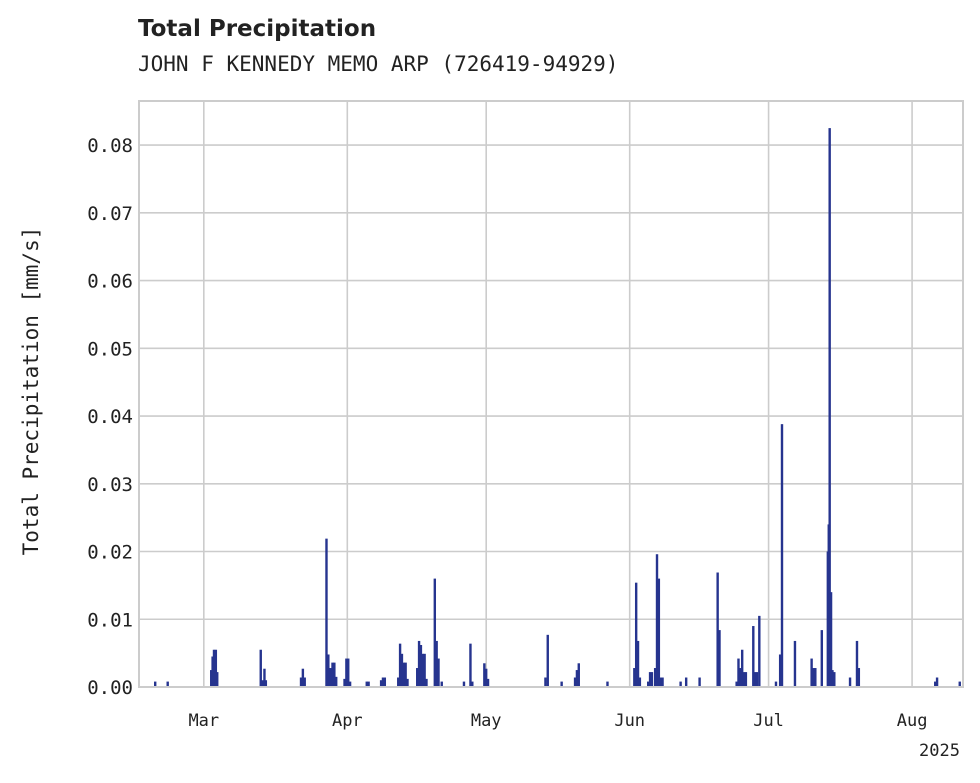 The width and height of the screenshot is (980, 783). What do you see at coordinates (31, 391) in the screenshot?
I see `y-axis-label: Total Precipitation [mm/s]` at bounding box center [31, 391].